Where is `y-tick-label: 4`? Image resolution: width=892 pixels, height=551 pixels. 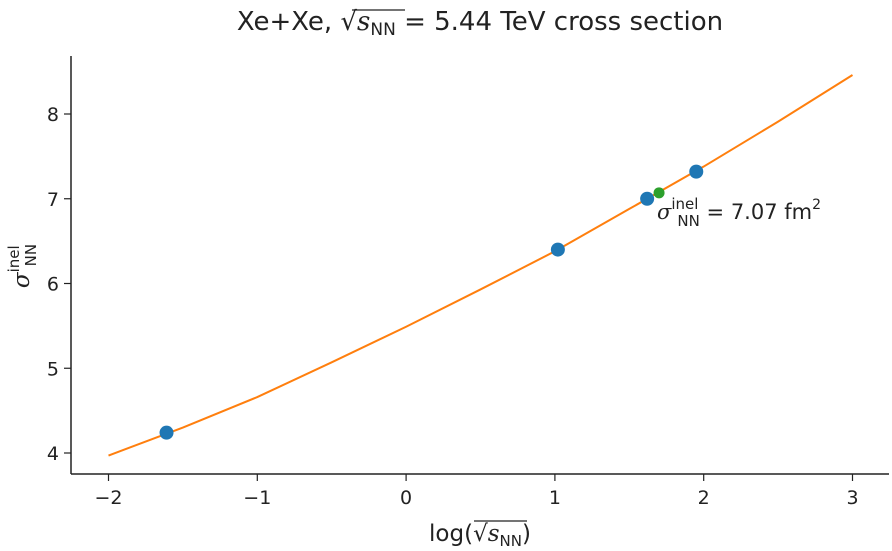
y-tick-label: 4 is located at coordinates (53, 454).